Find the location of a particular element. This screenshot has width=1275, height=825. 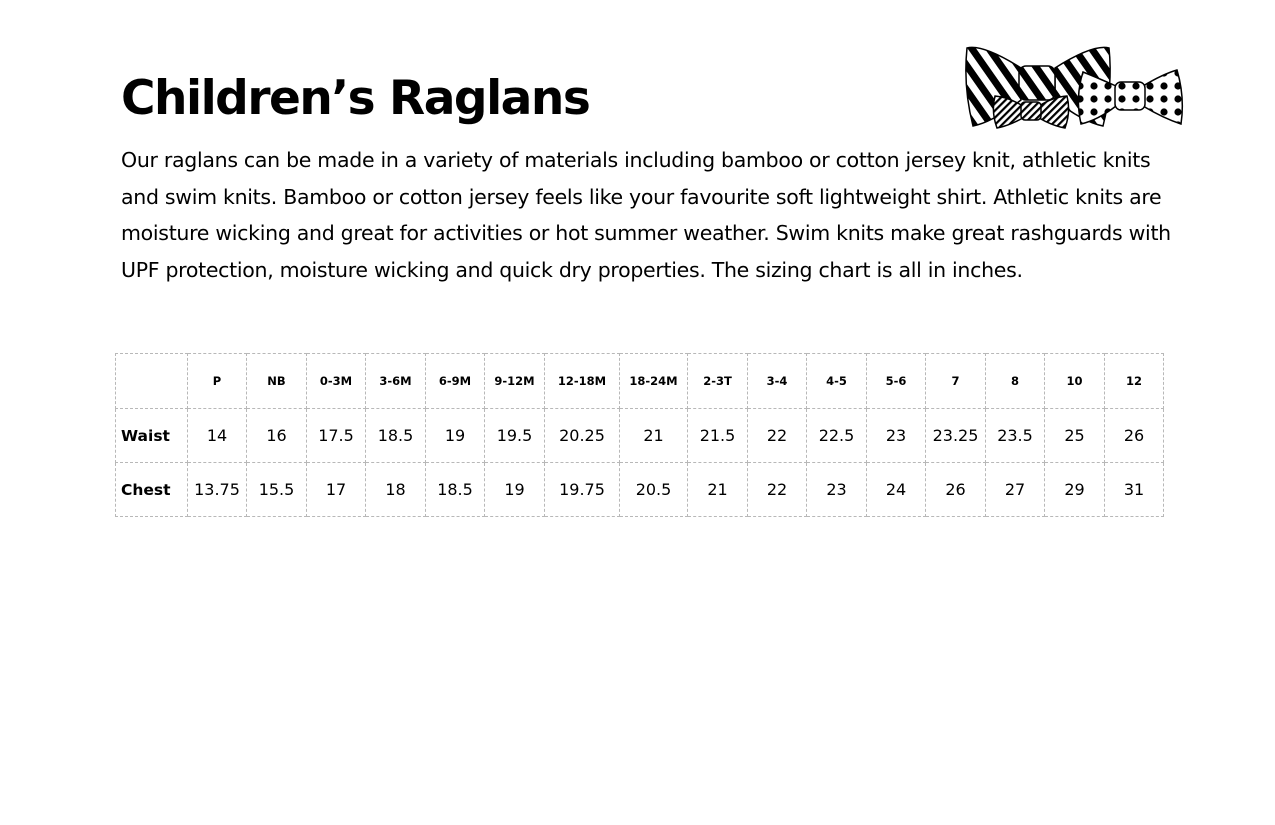

column-header: P is located at coordinates (217, 381).